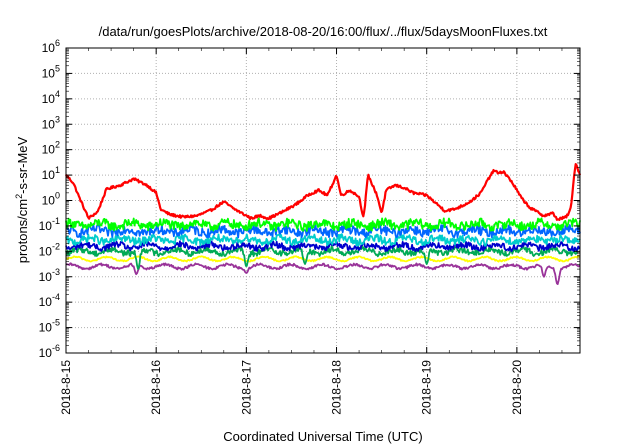 The width and height of the screenshot is (640, 448). Describe the element at coordinates (56, 221) in the screenshot. I see `y-tick-label-exponent: -1` at that location.